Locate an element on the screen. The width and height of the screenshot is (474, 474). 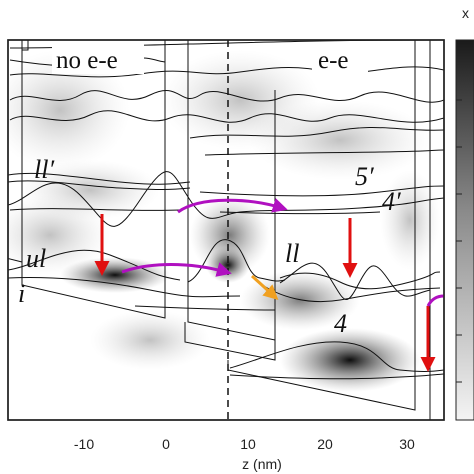
state-label-ul: ul is located at coordinates (36, 258).